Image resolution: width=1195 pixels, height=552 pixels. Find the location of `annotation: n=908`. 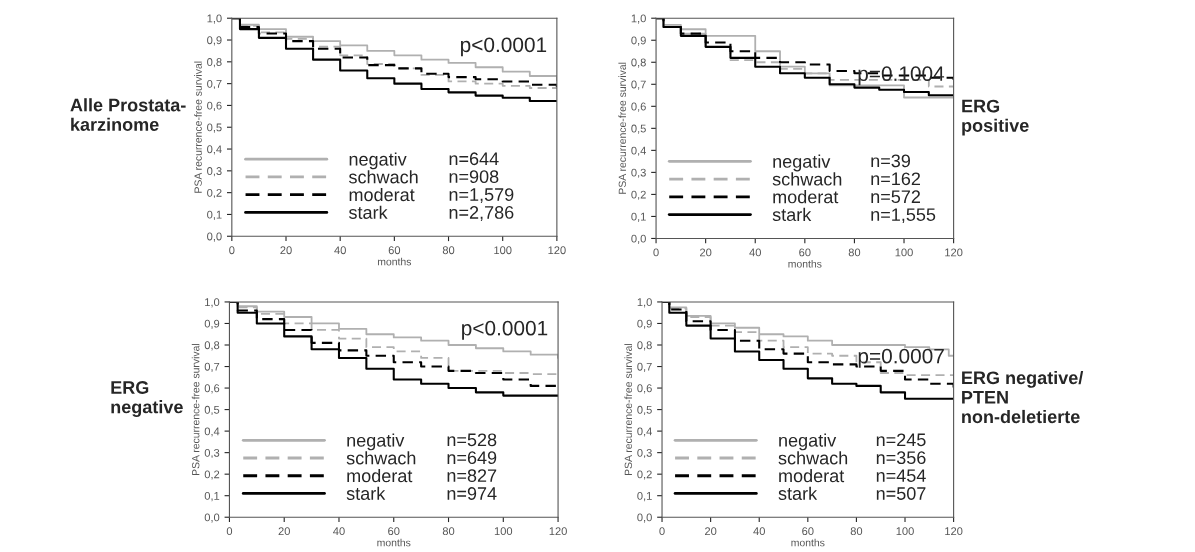

annotation: n=908 is located at coordinates (474, 177).